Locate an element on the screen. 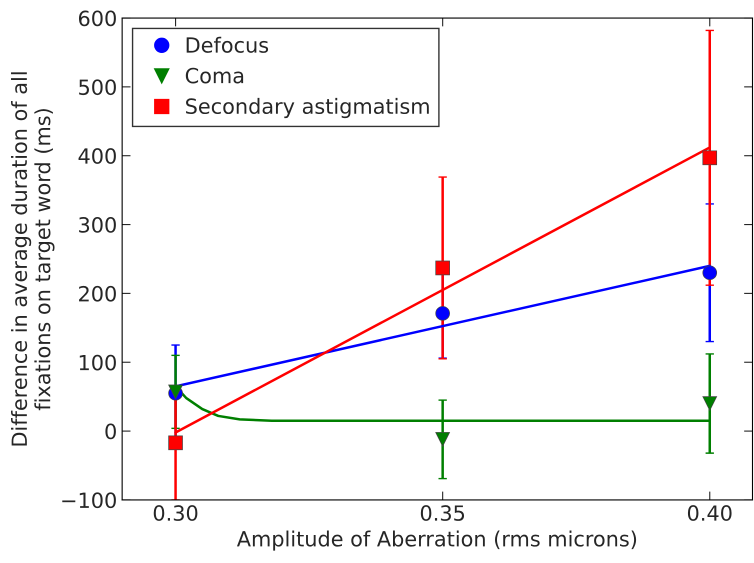 The image size is (754, 563). x-tick-label: 0.30 is located at coordinates (176, 513).